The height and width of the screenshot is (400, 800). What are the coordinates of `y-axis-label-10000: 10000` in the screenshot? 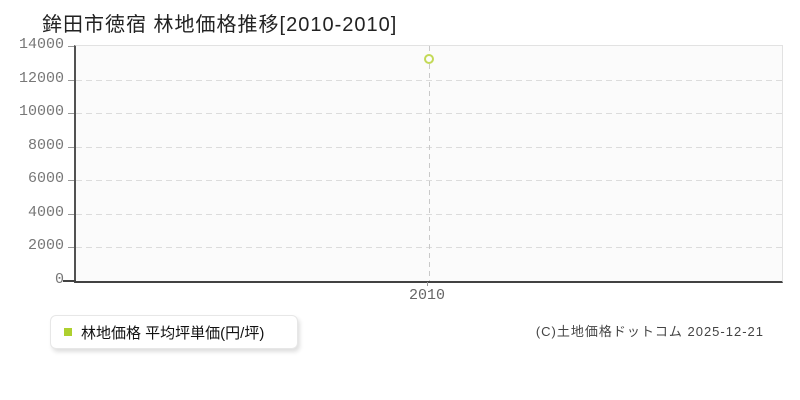 It's located at (41, 112).